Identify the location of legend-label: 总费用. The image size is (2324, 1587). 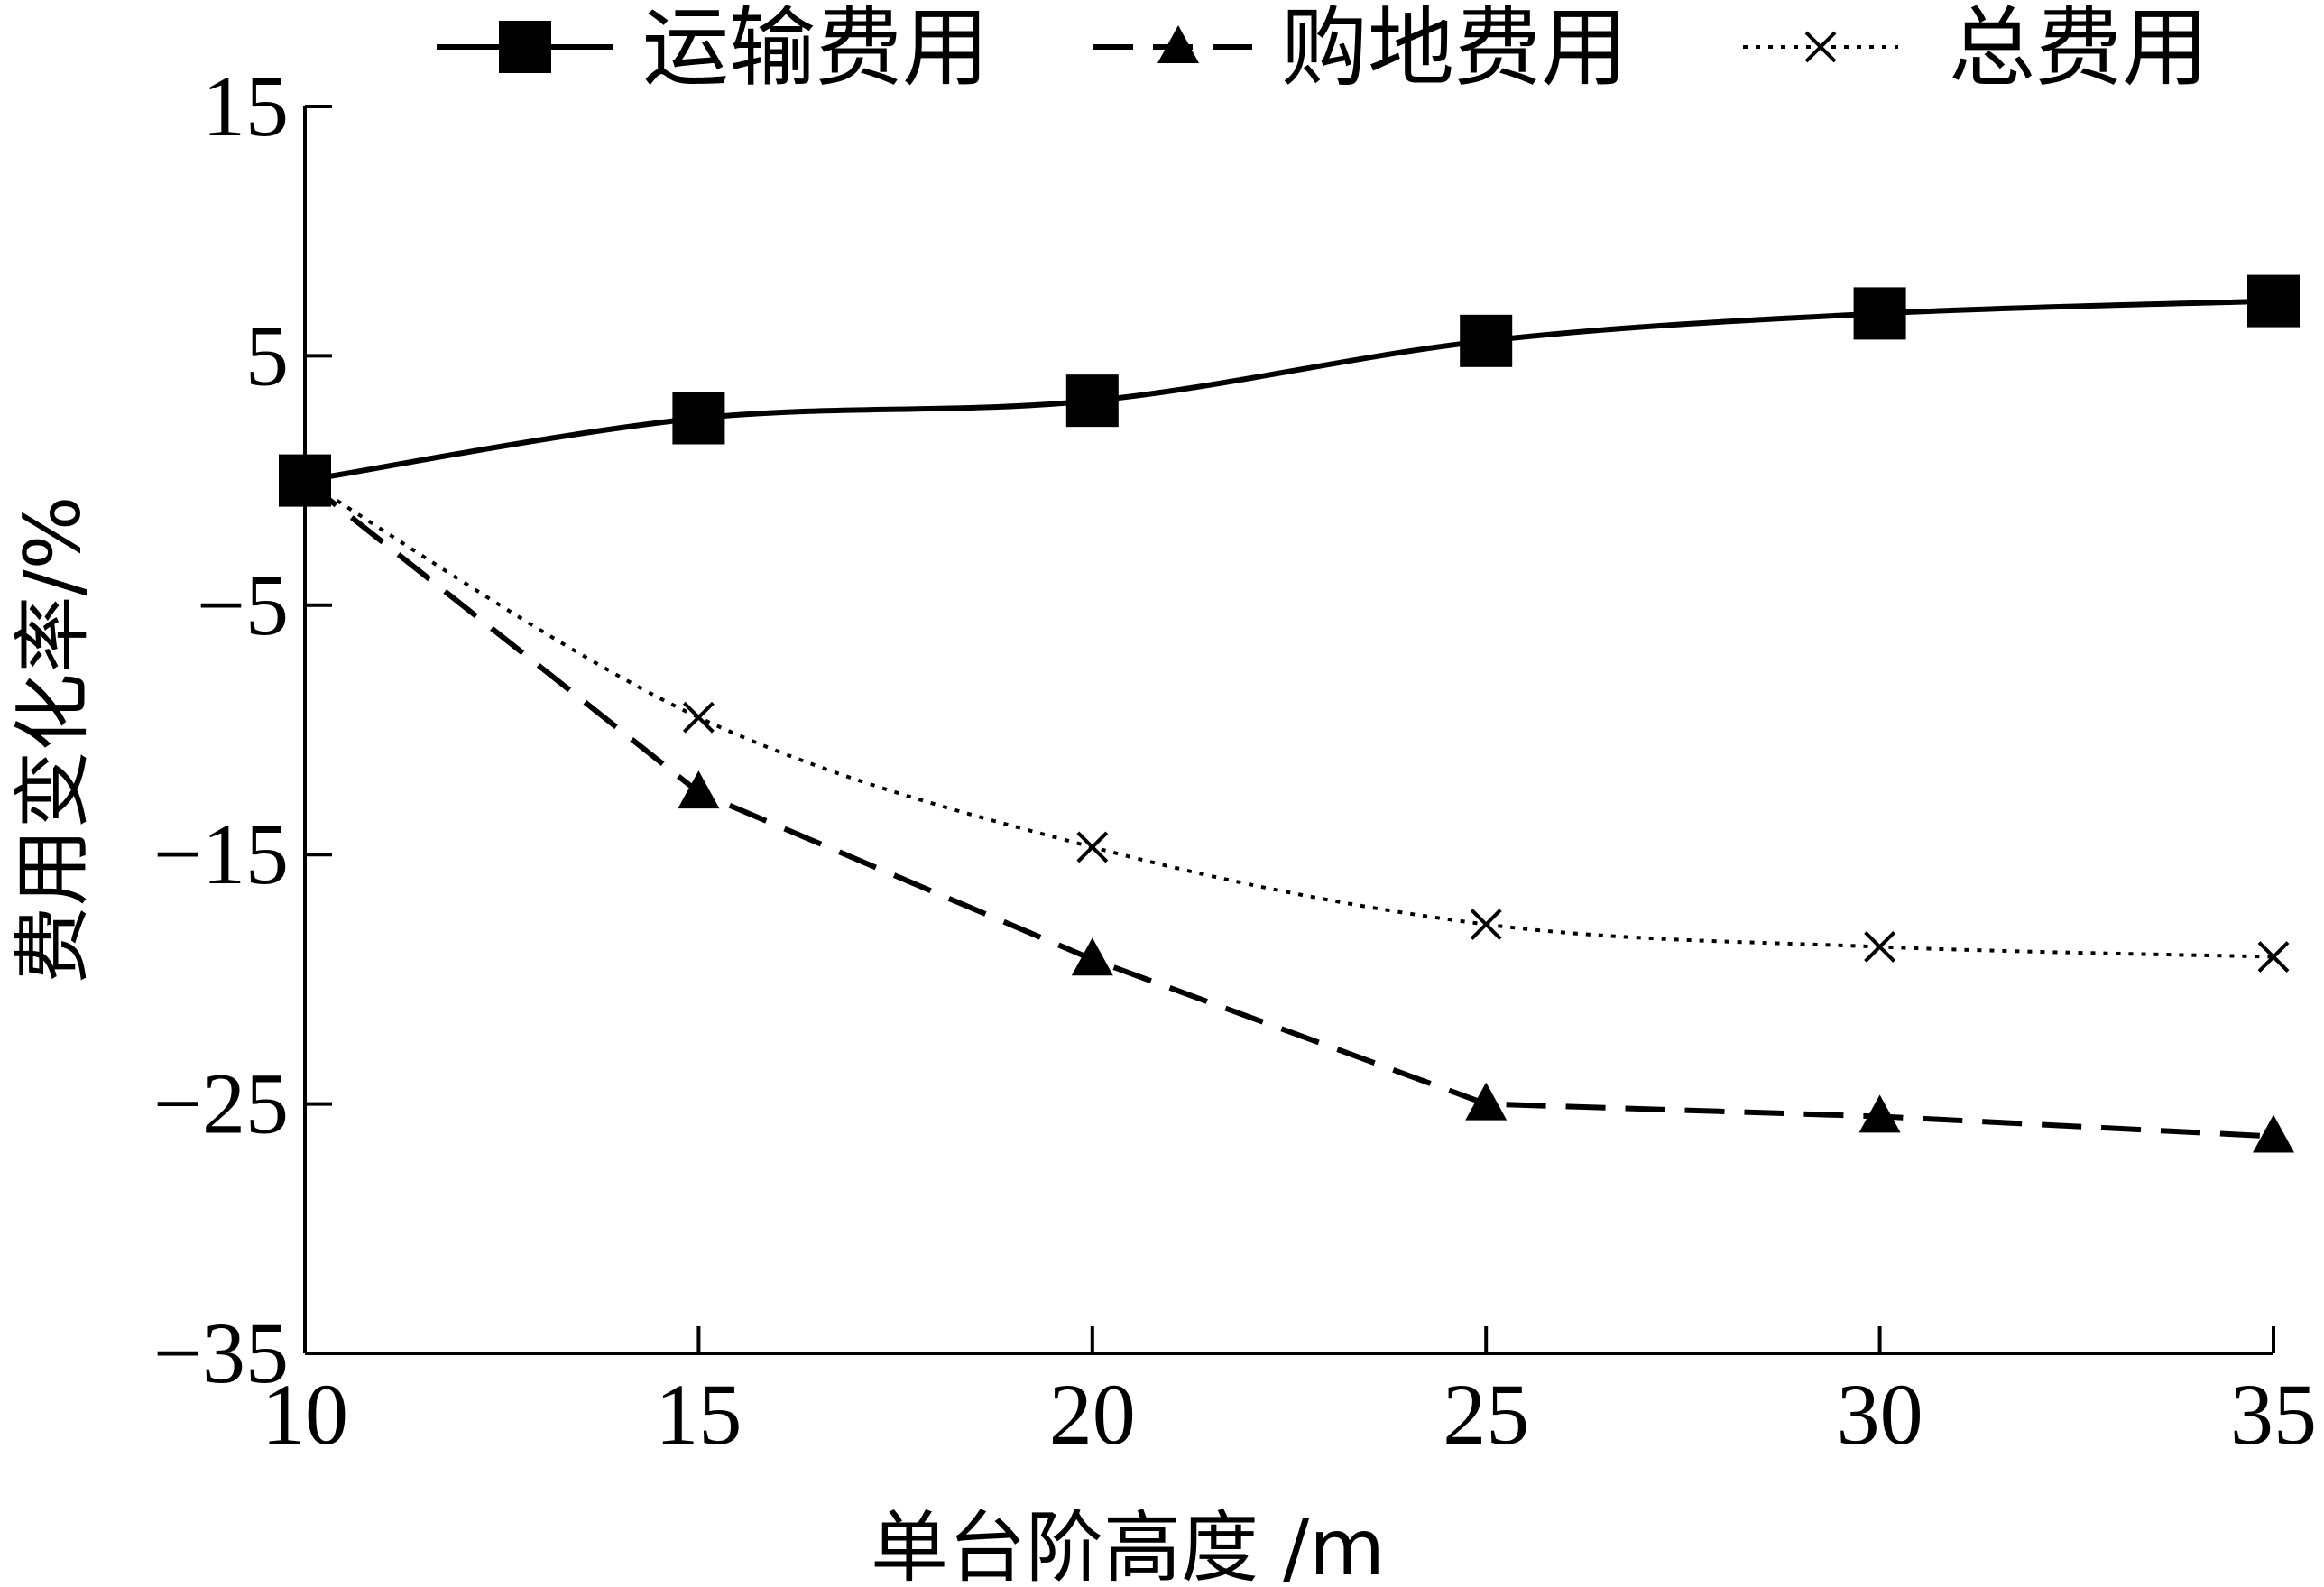
(2079, 49).